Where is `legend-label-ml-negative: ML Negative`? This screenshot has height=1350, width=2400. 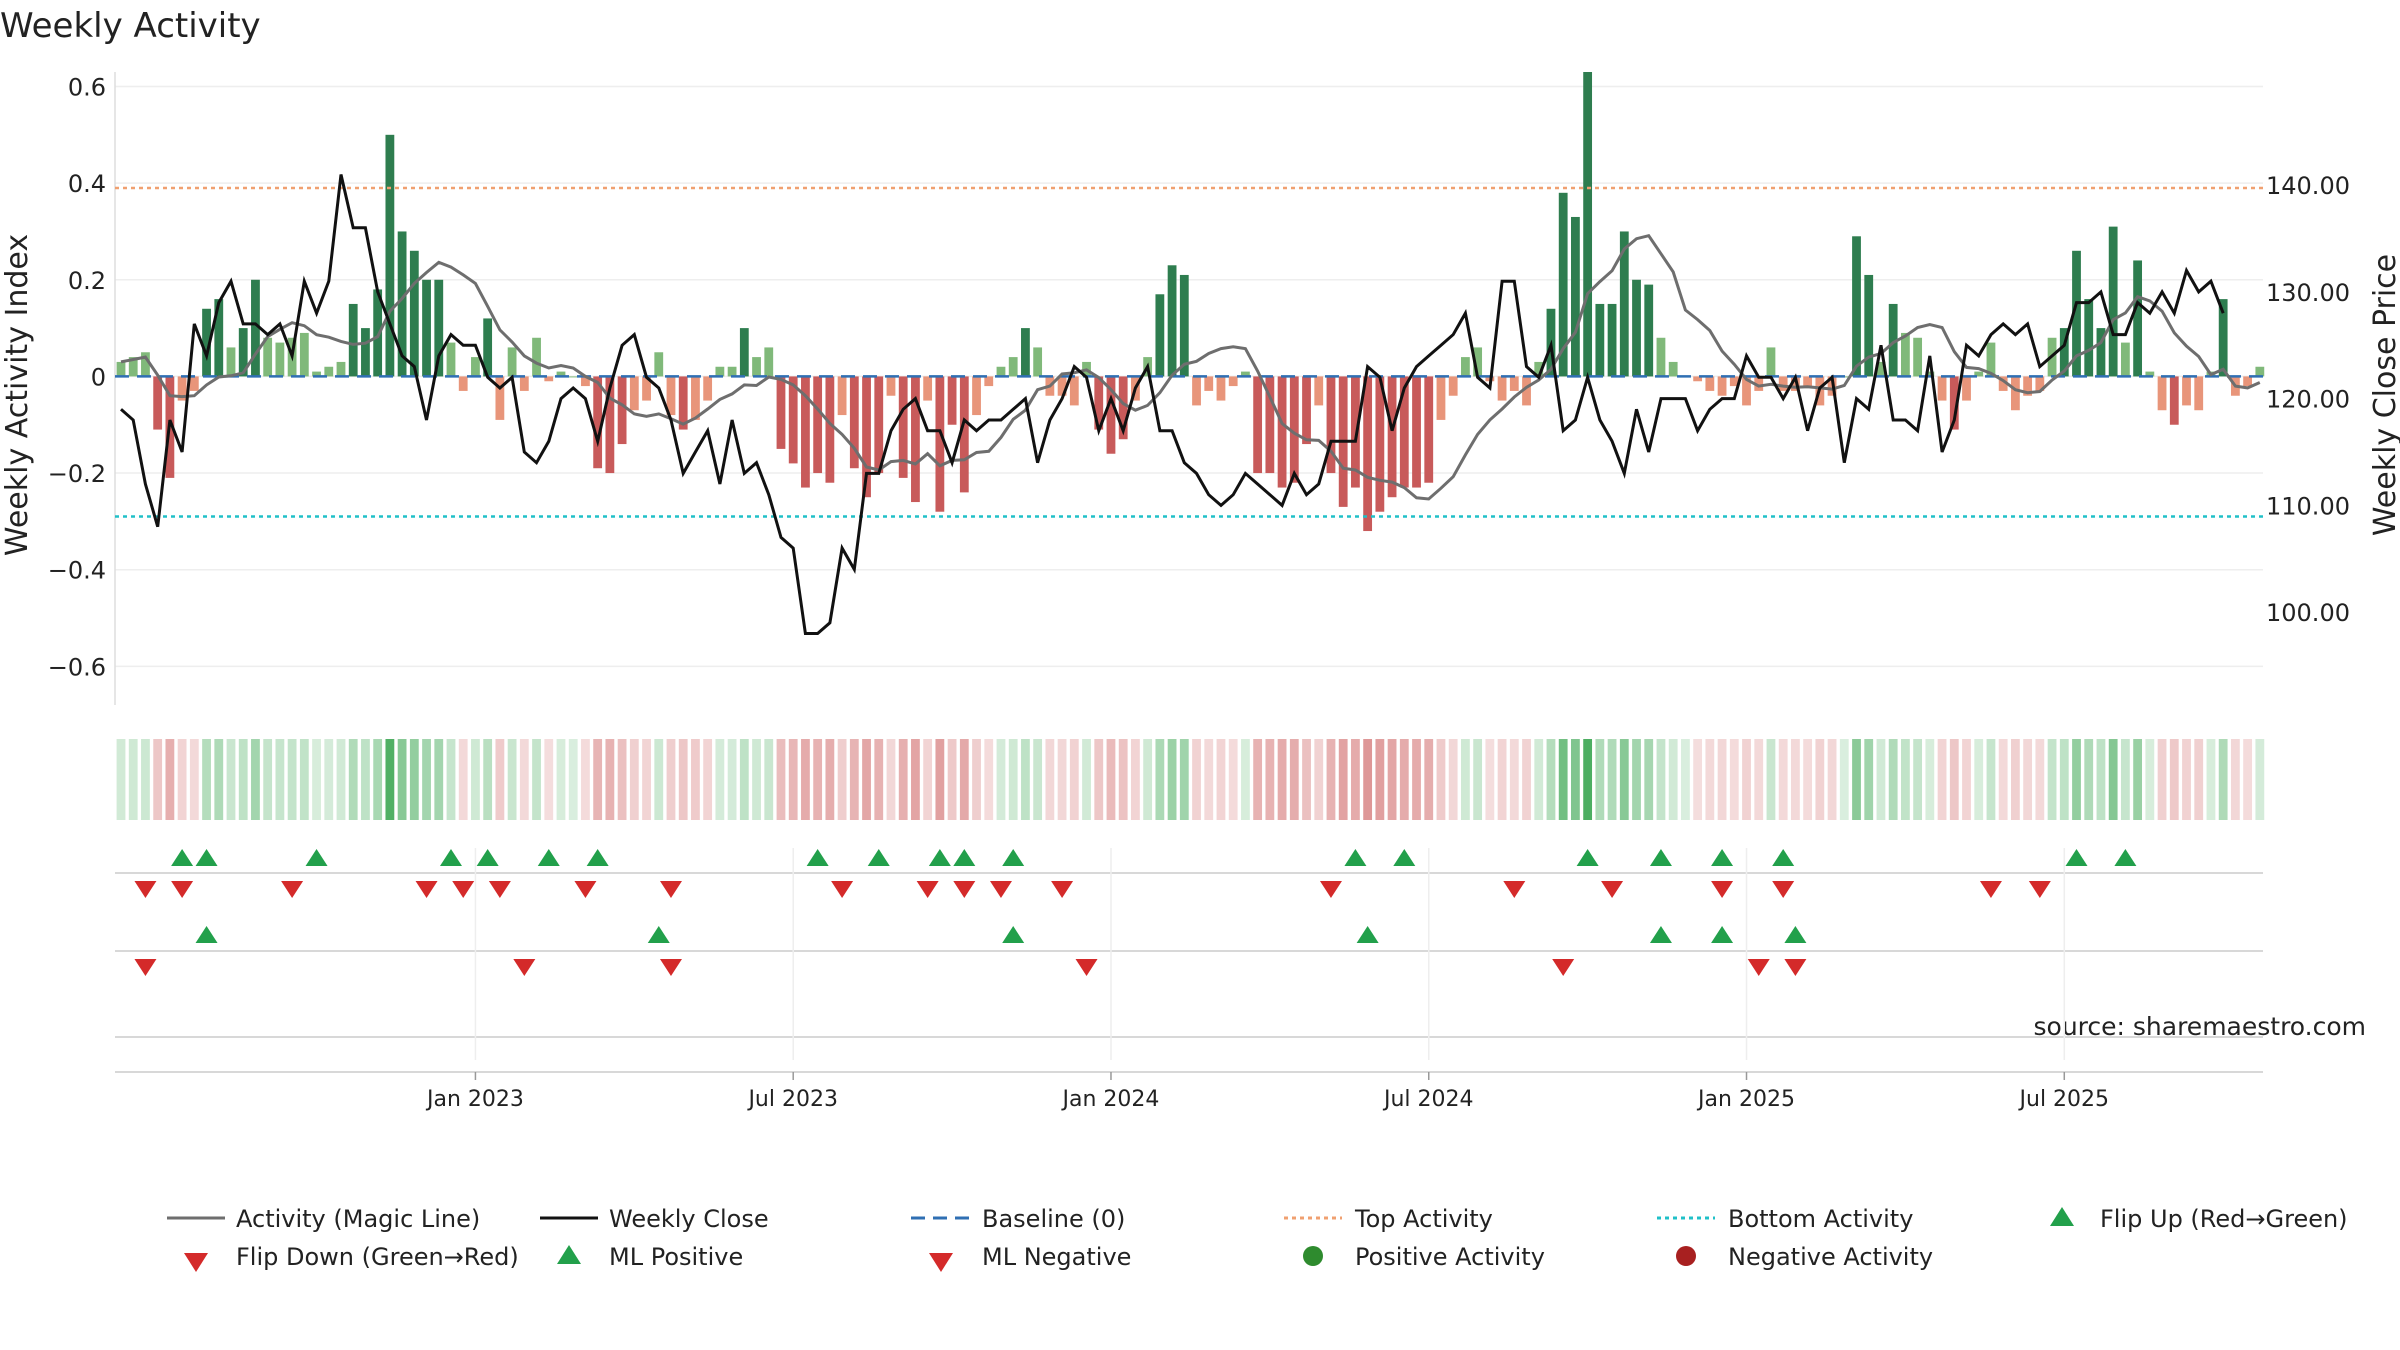 legend-label-ml-negative: ML Negative is located at coordinates (1056, 1257).